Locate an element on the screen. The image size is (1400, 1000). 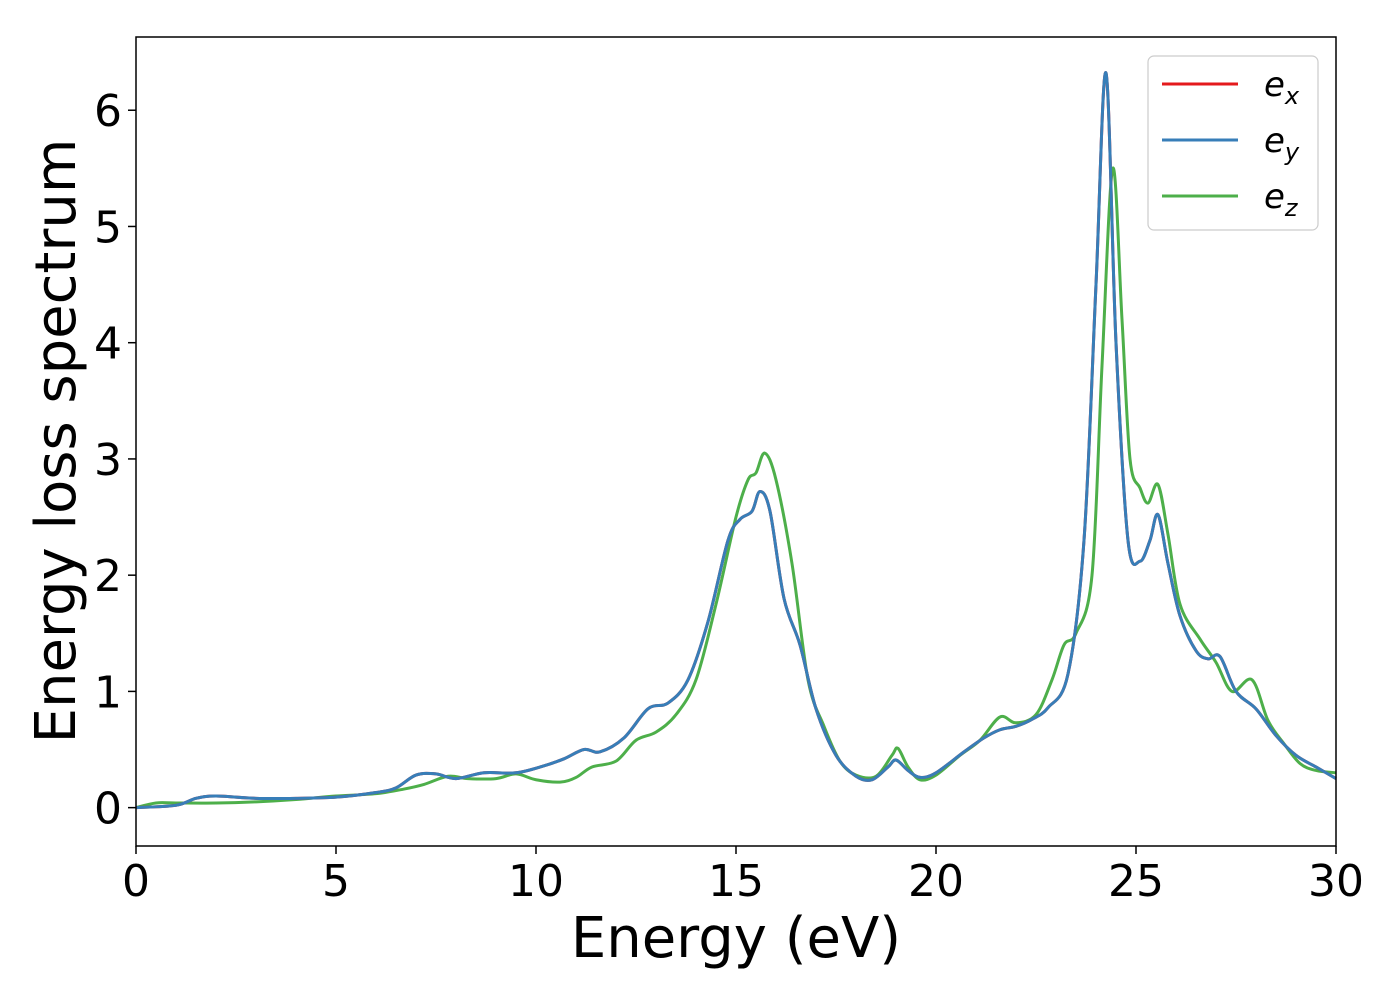
y-axis-title: Energy loss spectrum is located at coordinates (56, 441).